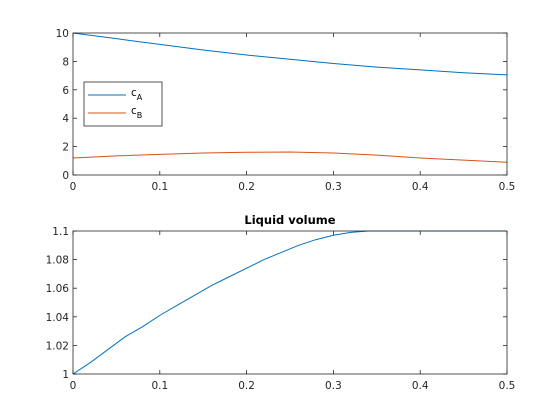  Describe the element at coordinates (62, 34) in the screenshot. I see `concentration-y-tick-label: 10` at that location.